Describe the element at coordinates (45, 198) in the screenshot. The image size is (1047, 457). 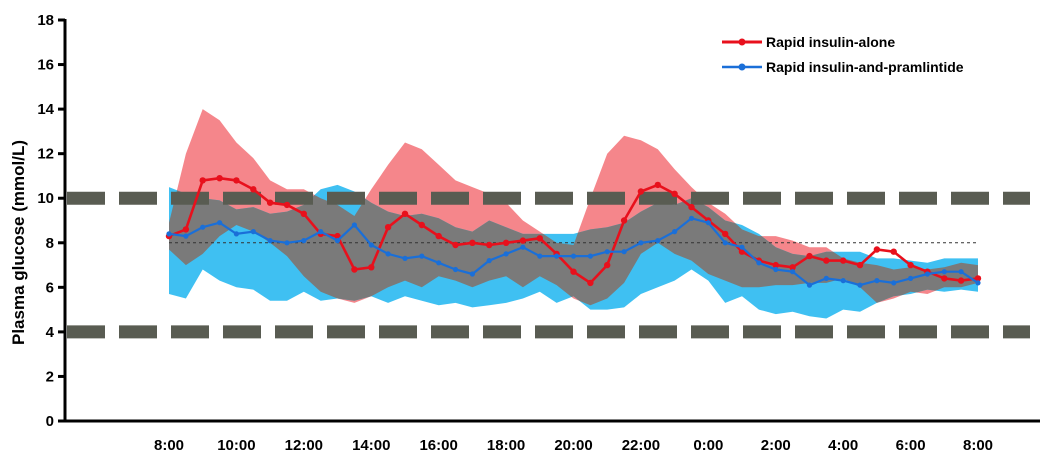
I see `y-tick-label: 10` at that location.